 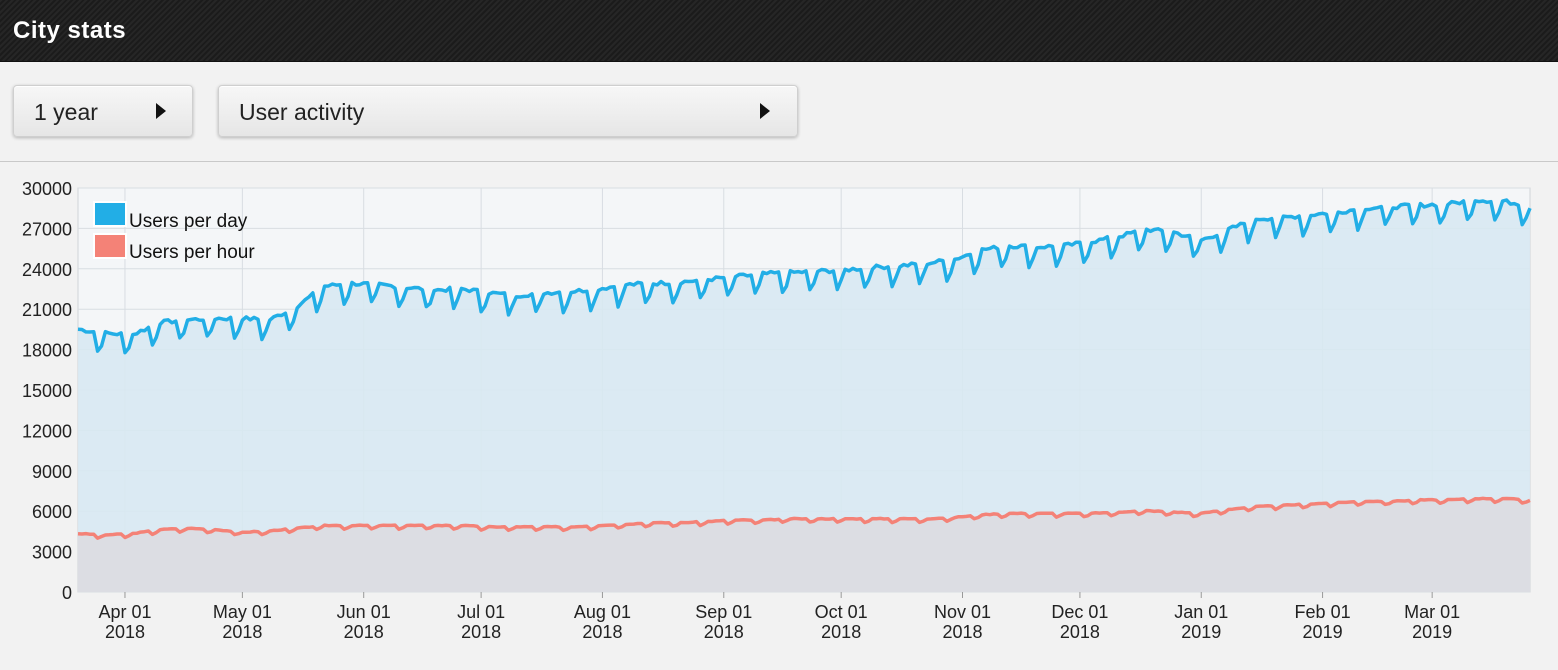 What do you see at coordinates (962, 612) in the screenshot?
I see `x-tick-label: Nov 01` at bounding box center [962, 612].